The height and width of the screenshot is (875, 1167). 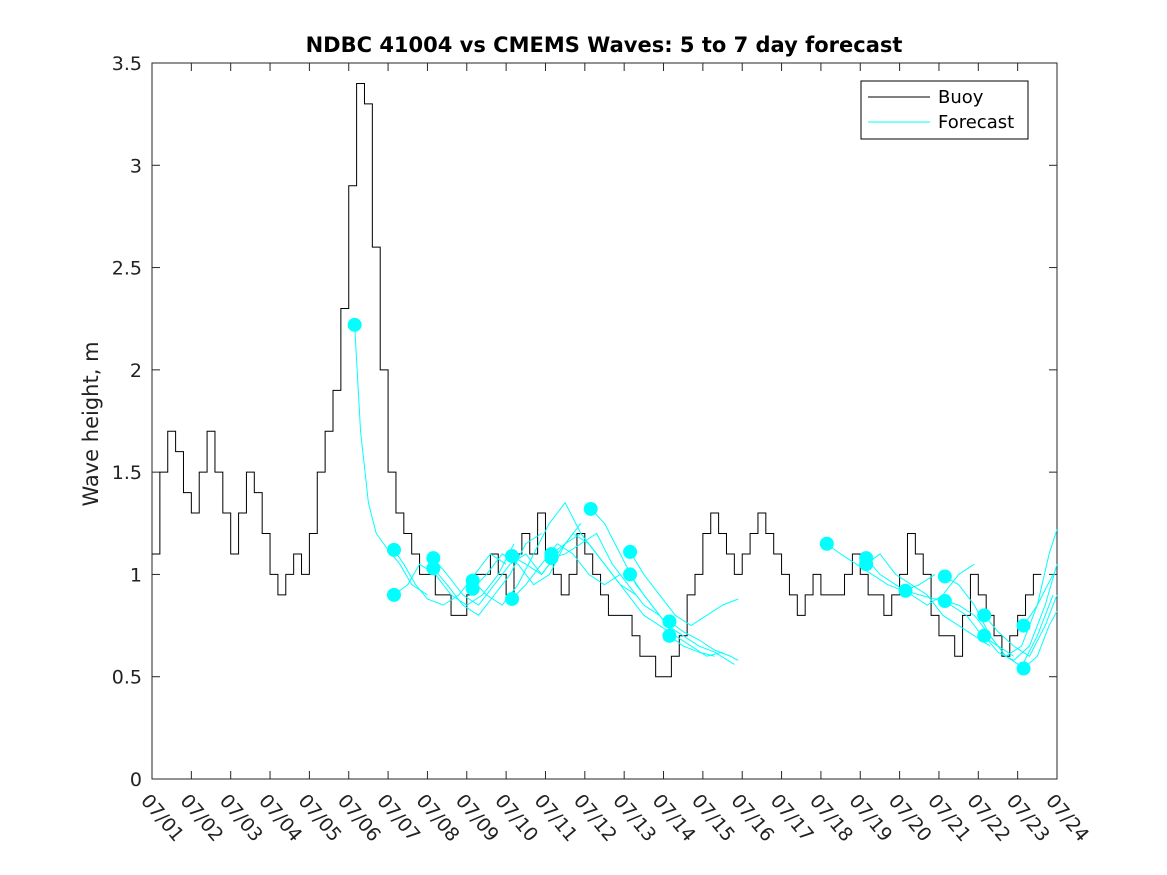 I want to click on legend: Buoy Forecast, so click(x=944, y=110).